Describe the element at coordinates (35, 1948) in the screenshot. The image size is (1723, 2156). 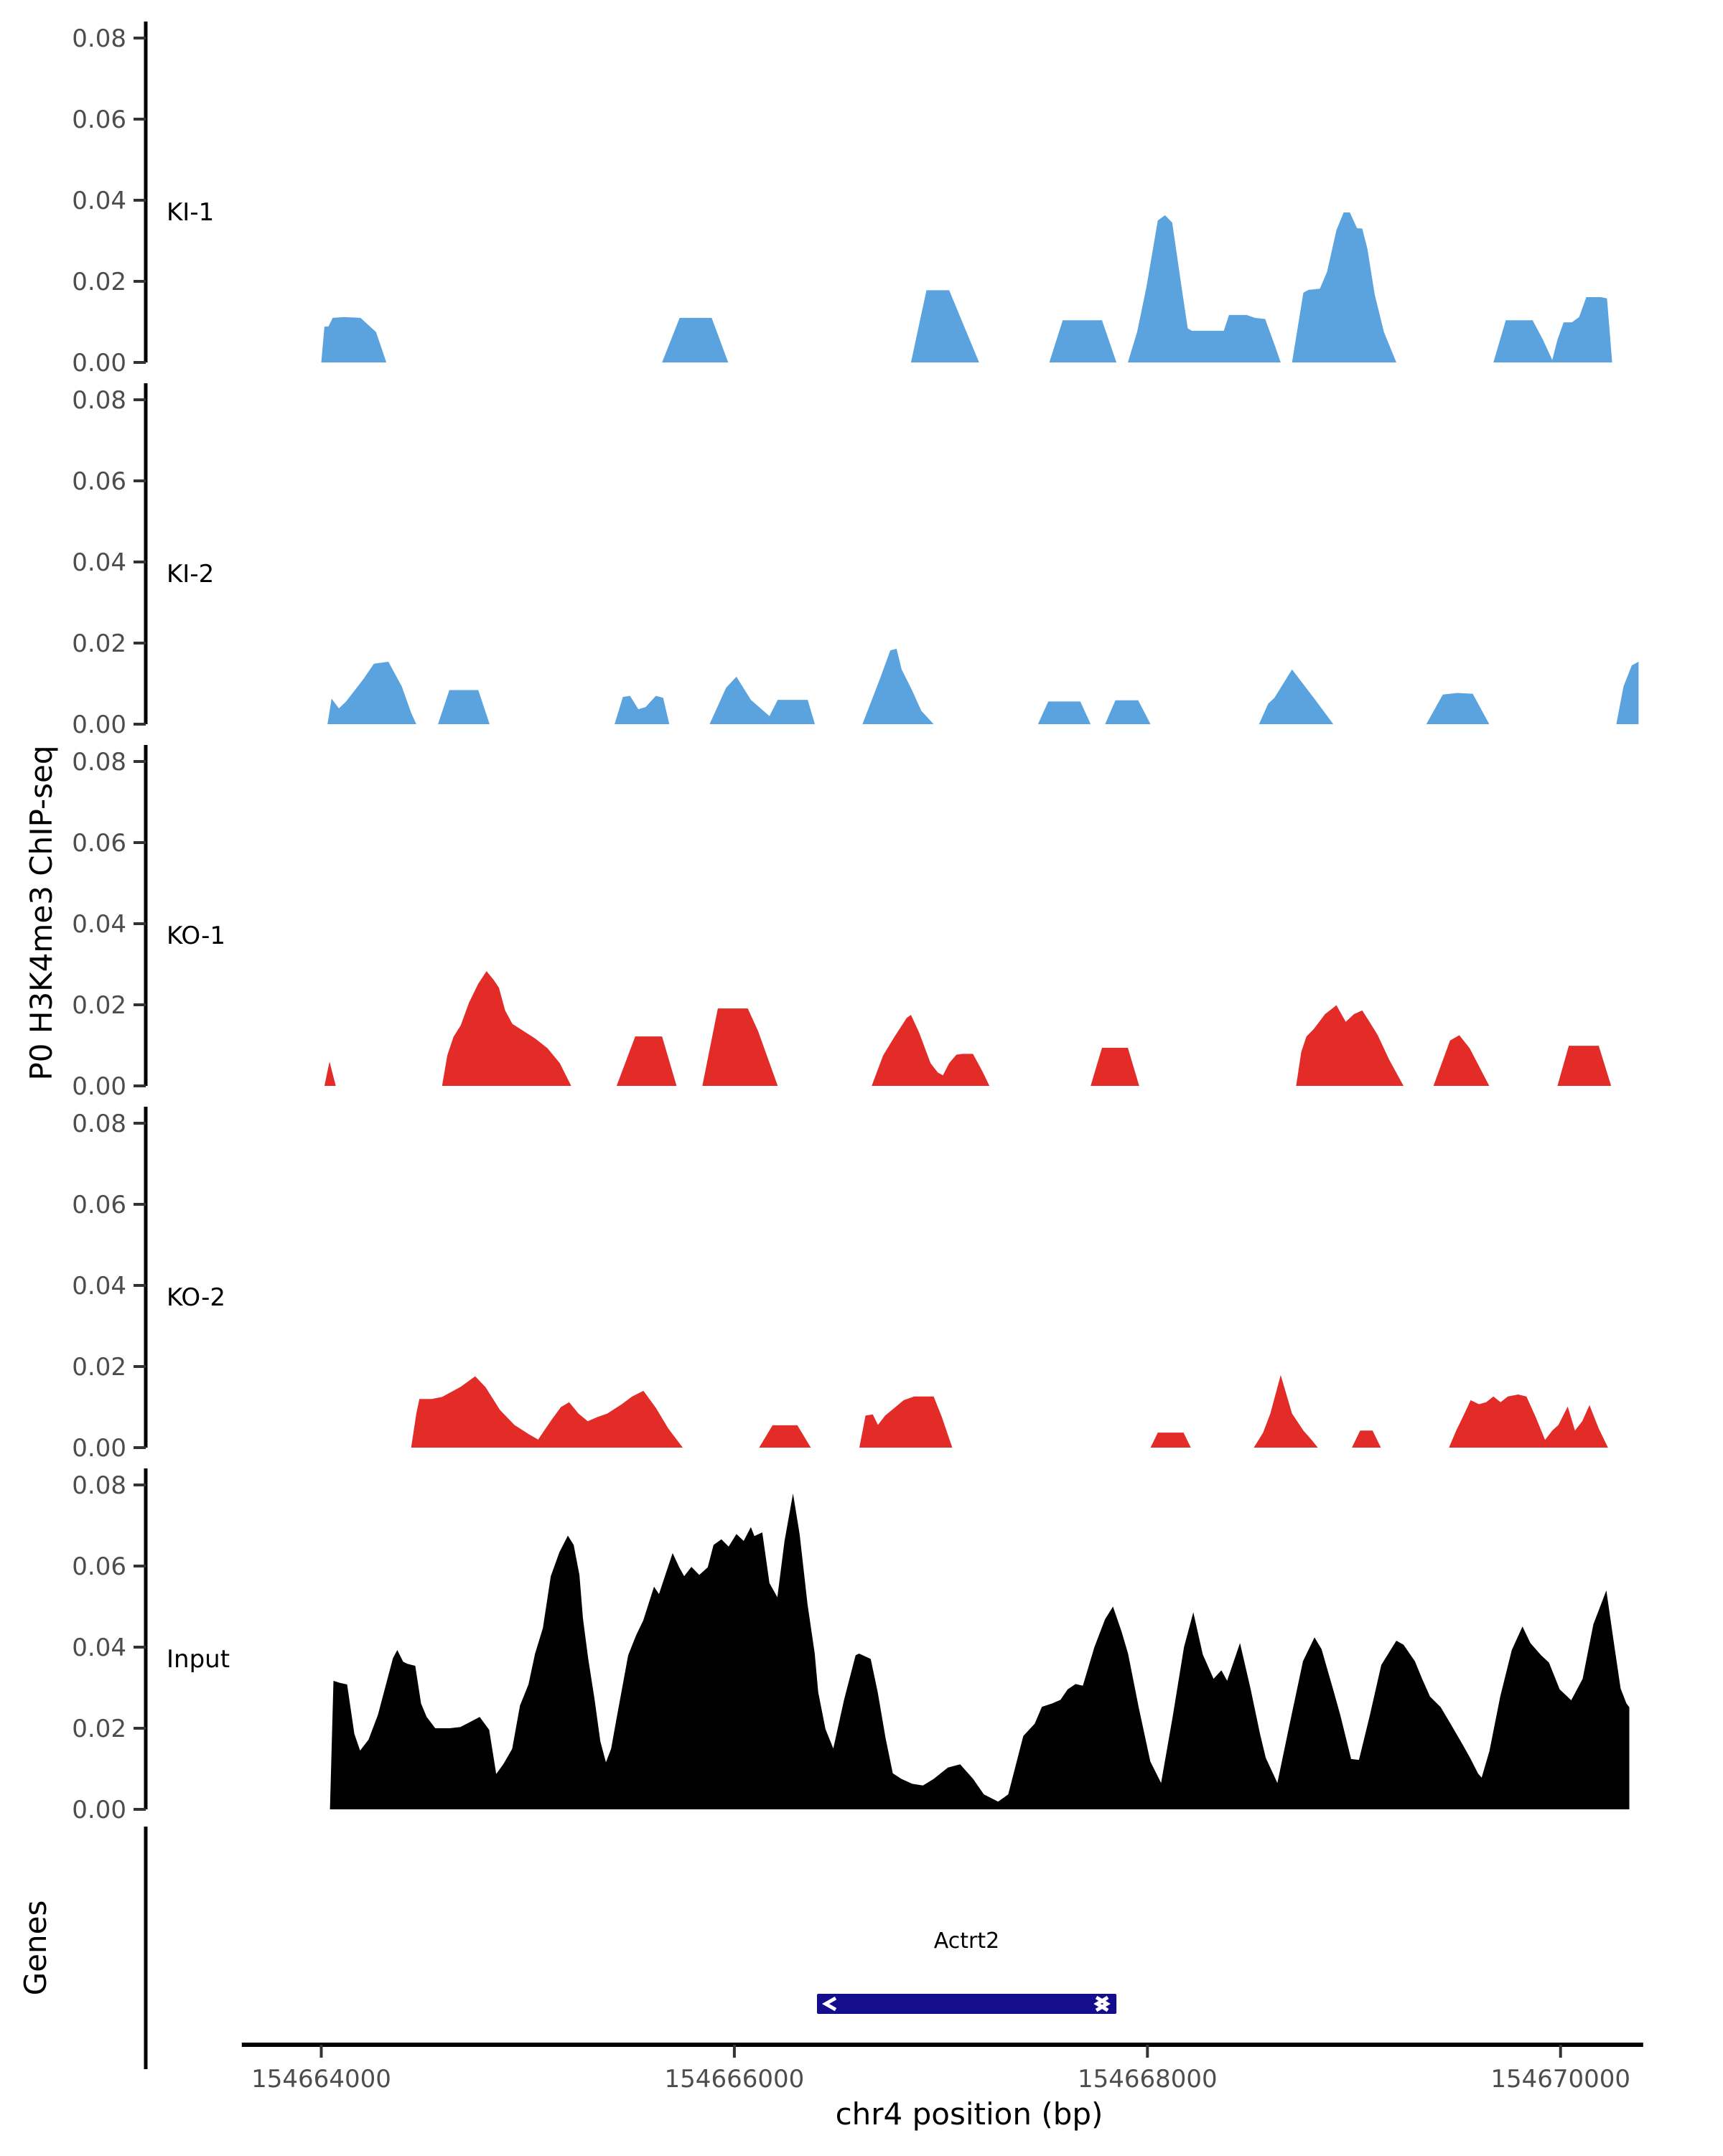
I see `genes-panel-label: Genes` at that location.